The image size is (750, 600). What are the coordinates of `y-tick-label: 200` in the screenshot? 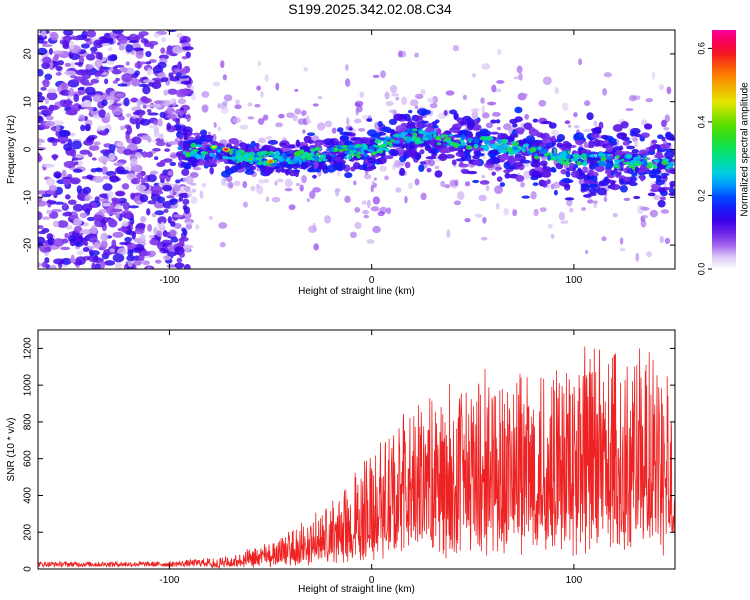 It's located at (28, 531).